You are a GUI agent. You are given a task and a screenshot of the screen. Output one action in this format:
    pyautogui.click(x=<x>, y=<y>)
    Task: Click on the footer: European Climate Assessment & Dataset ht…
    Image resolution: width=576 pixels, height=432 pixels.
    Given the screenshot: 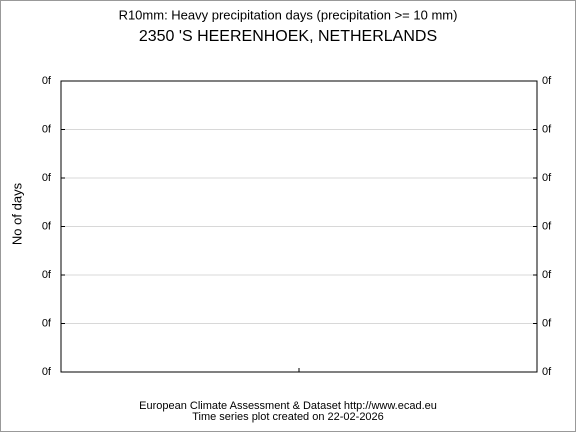 What is the action you would take?
    pyautogui.click(x=288, y=406)
    